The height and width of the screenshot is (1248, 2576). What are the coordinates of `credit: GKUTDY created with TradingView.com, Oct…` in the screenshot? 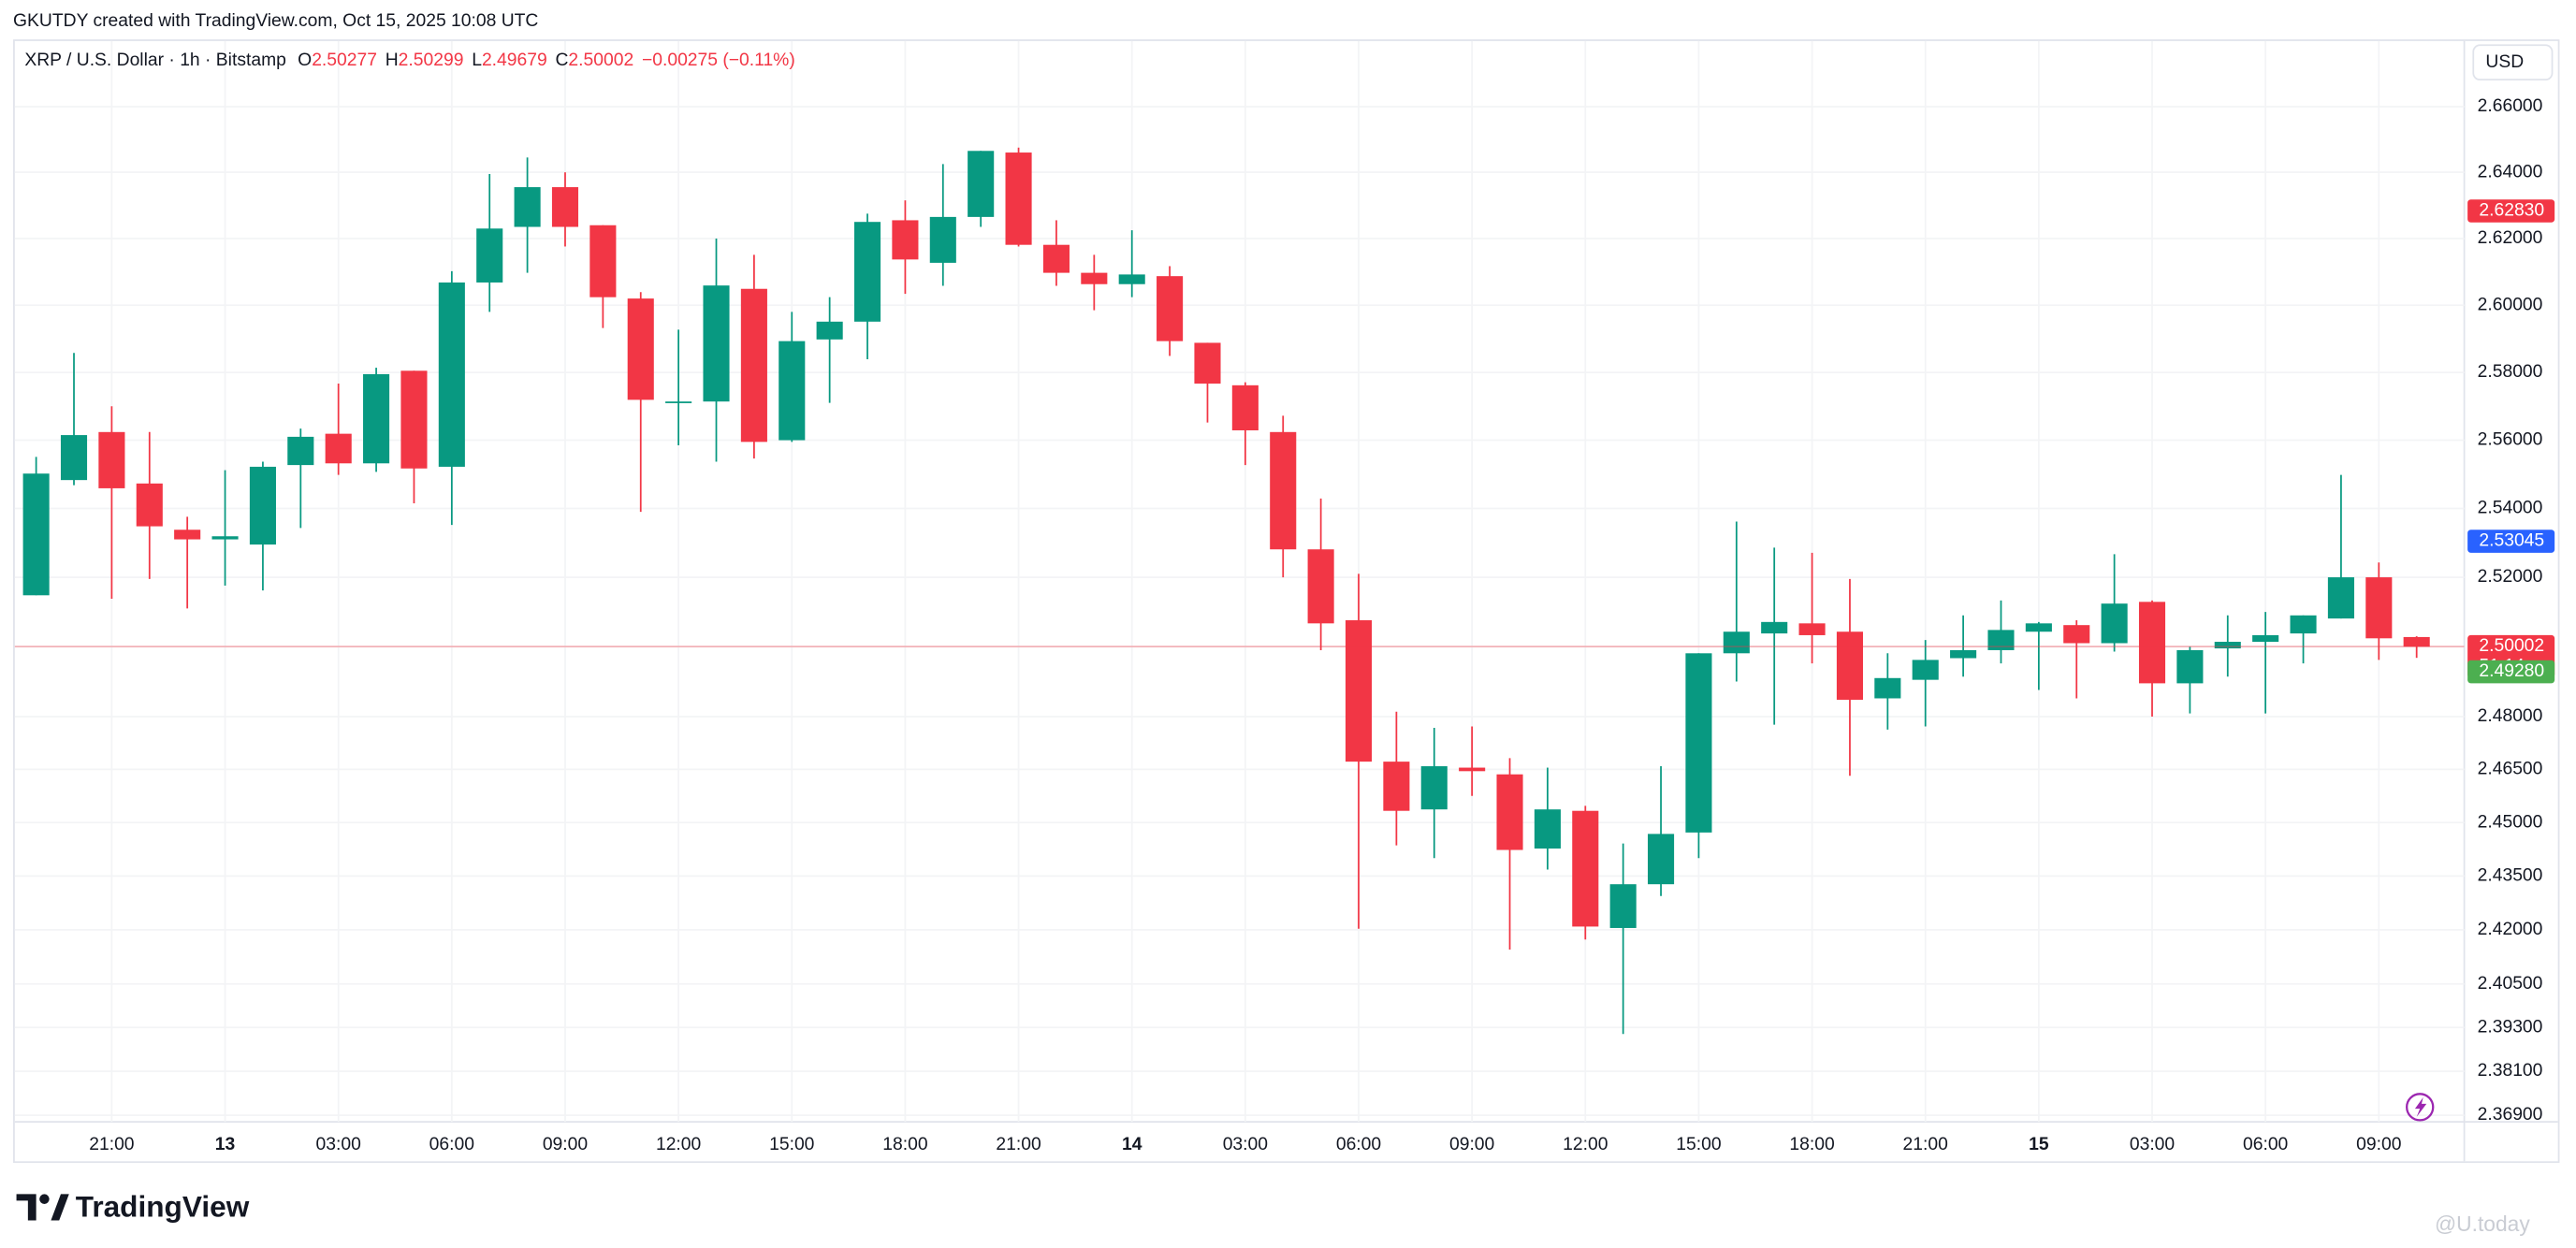 It's located at (275, 21).